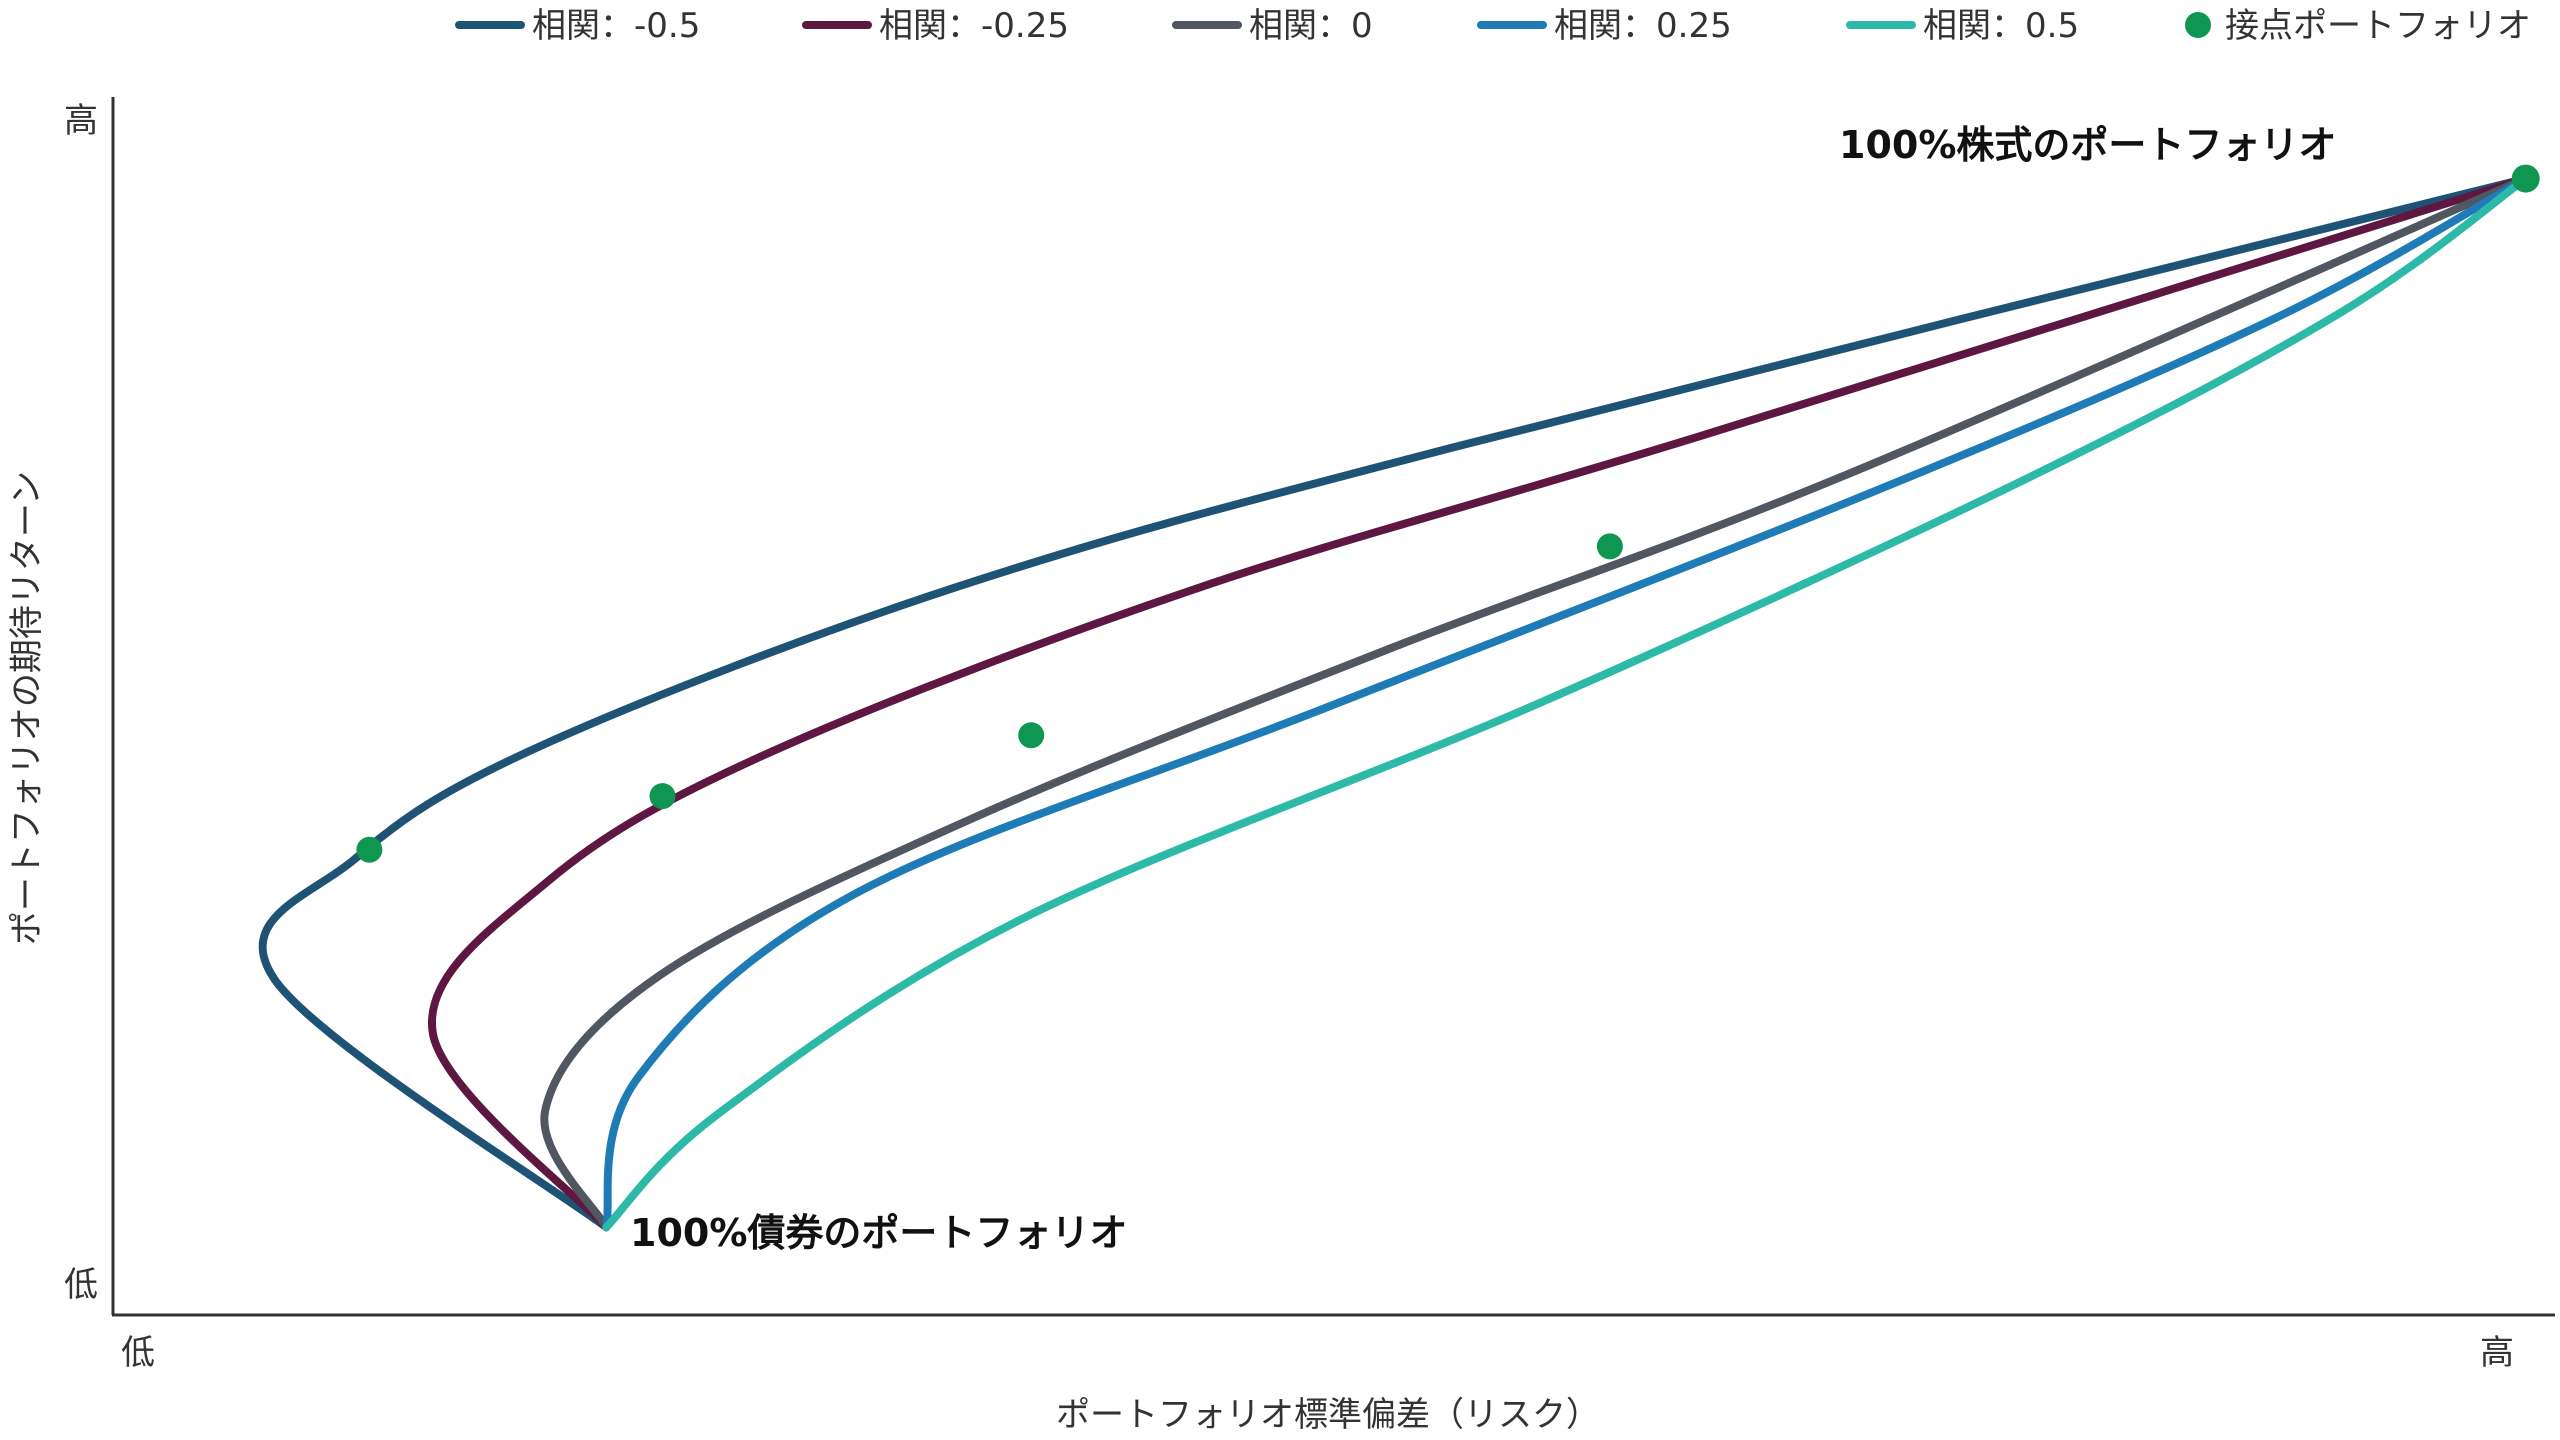 Image resolution: width=2560 pixels, height=1440 pixels. Describe the element at coordinates (138, 1353) in the screenshot. I see `x-tick-low: 低` at that location.